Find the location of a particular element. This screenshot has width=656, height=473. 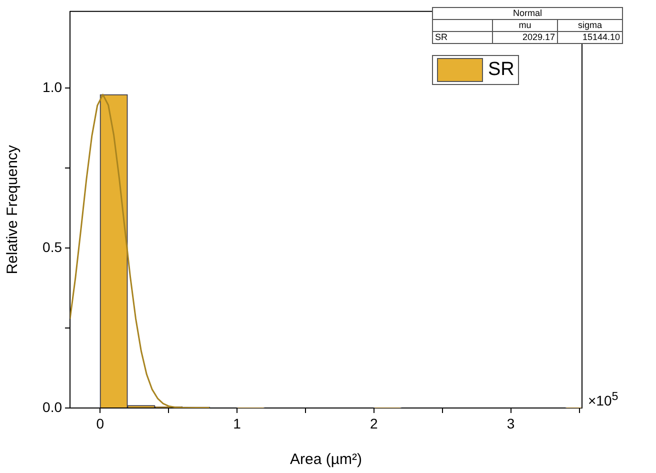

x-axis-title: Area (µm²) is located at coordinates (326, 459).